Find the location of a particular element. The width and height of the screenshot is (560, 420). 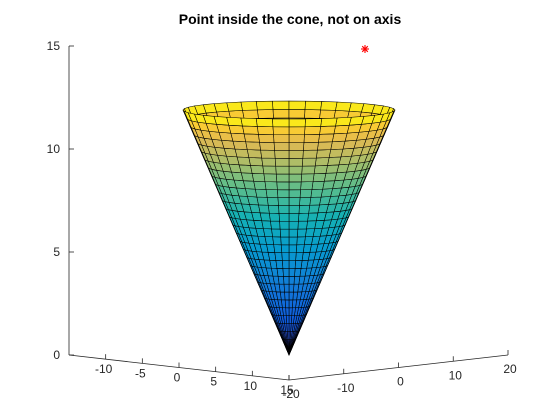

x-tick-label: 10 is located at coordinates (251, 386).